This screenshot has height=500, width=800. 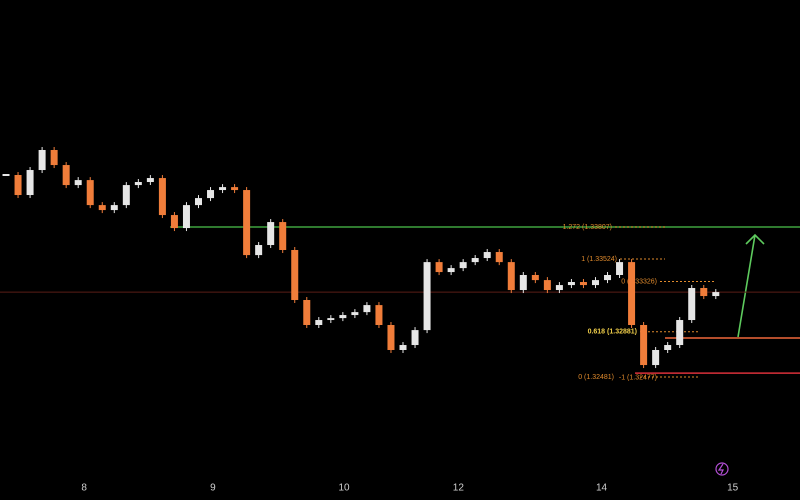 I want to click on fib-label: -1 (1.32477), so click(x=638, y=377).